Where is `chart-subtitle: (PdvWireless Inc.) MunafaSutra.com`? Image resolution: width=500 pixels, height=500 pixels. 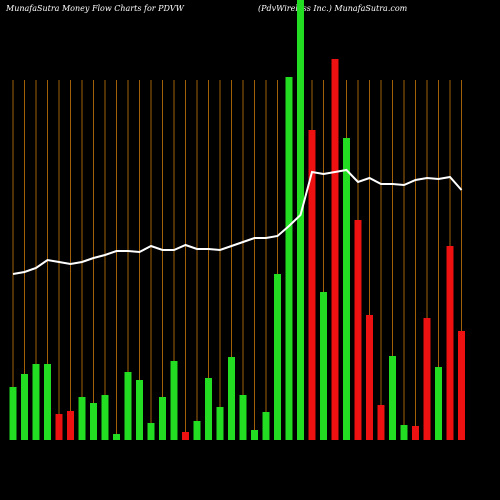
chart-subtitle: (PdvWireless Inc.) MunafaSutra.com is located at coordinates (333, 8).